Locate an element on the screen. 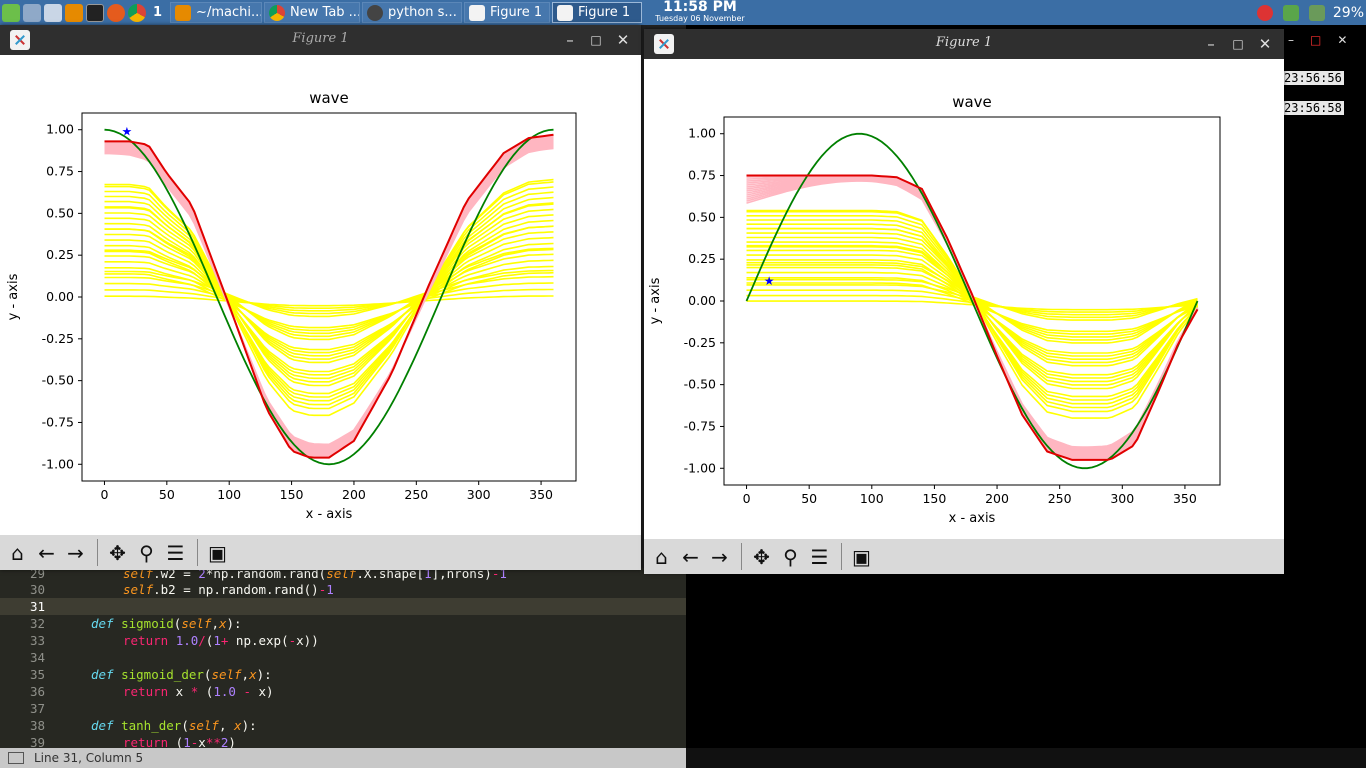  window-title: Figure 1 is located at coordinates (964, 42).